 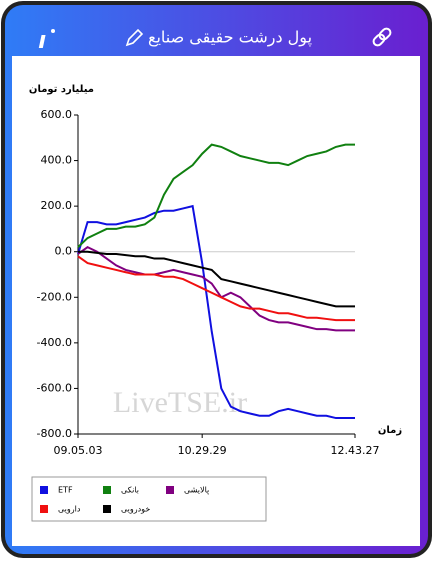 What do you see at coordinates (54, 342) in the screenshot?
I see `y-tick-label: -400.0` at bounding box center [54, 342].